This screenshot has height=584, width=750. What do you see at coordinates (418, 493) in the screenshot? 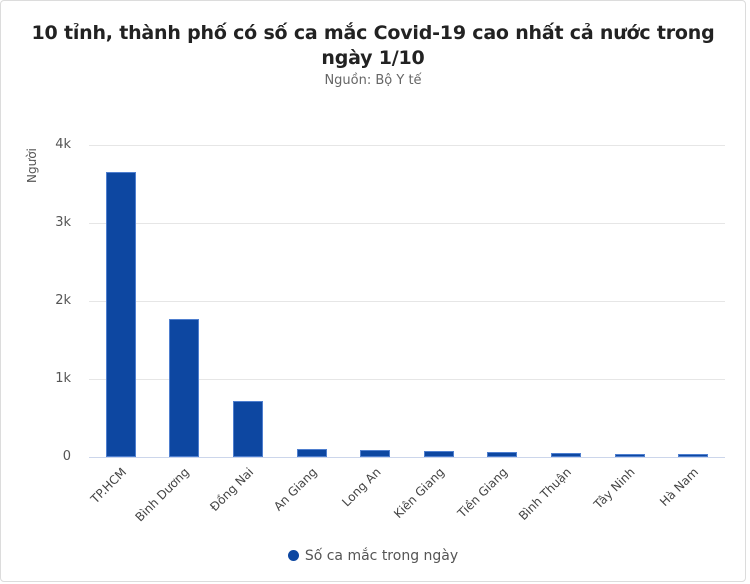
I see `x-tick-label: Kiên Giang` at bounding box center [418, 493].